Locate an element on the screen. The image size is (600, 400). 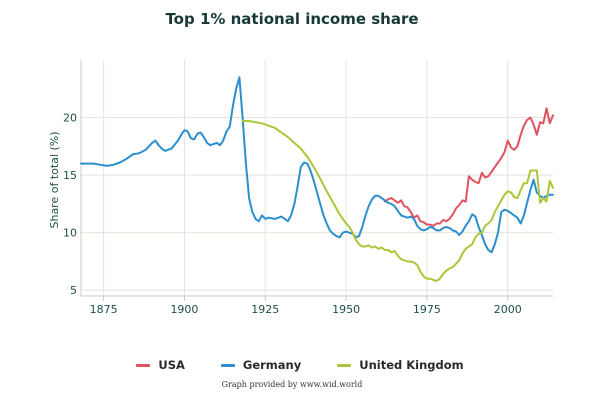
y-axis-title: Share of total (%) is located at coordinates (54, 179).